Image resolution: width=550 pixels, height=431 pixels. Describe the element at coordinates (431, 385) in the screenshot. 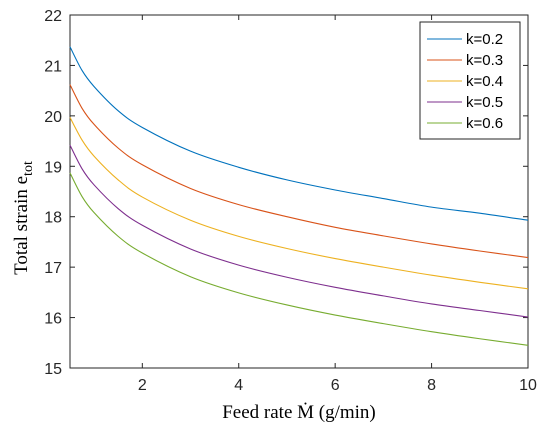

I see `x-tick-label: 8` at that location.